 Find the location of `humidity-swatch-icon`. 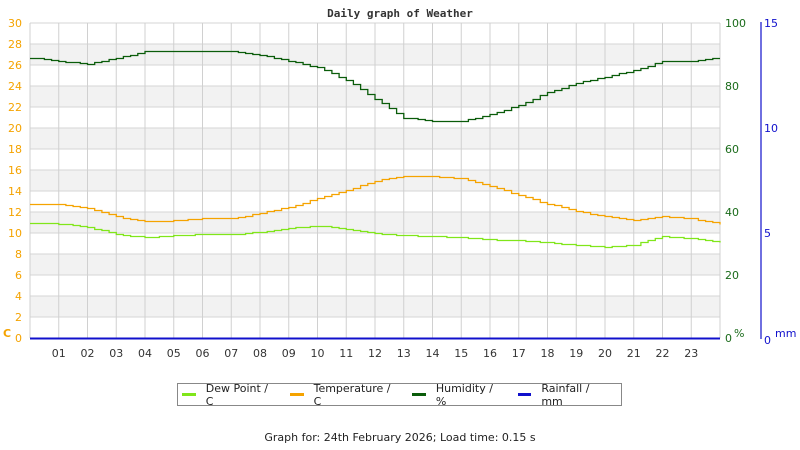

humidity-swatch-icon is located at coordinates (419, 394).